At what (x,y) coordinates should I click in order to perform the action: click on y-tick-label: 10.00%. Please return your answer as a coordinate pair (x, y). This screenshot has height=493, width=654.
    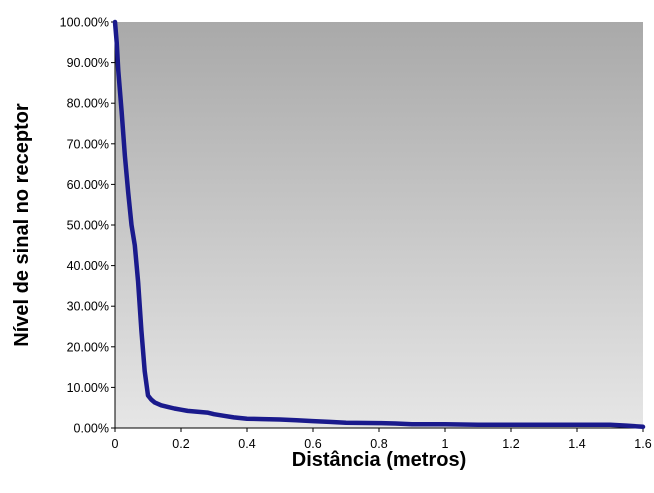
    Looking at the image, I should click on (88, 388).